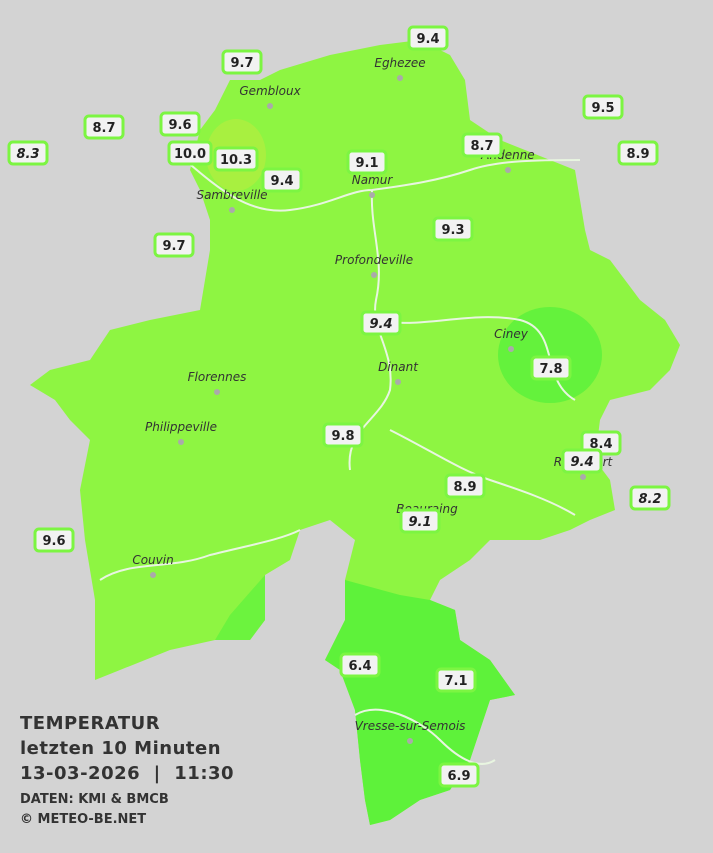 The image size is (713, 853). What do you see at coordinates (600, 444) in the screenshot?
I see `station-value: 8.4` at bounding box center [600, 444].